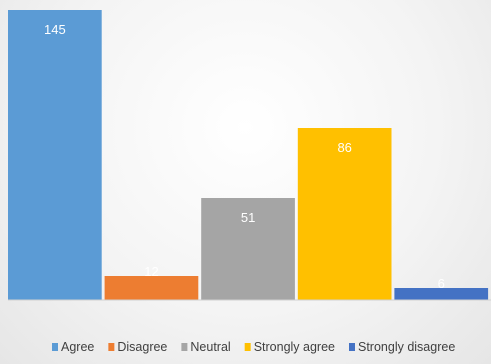 This screenshot has width=491, height=364. Describe the element at coordinates (151, 271) in the screenshot. I see `data-label-disagree: 12` at that location.